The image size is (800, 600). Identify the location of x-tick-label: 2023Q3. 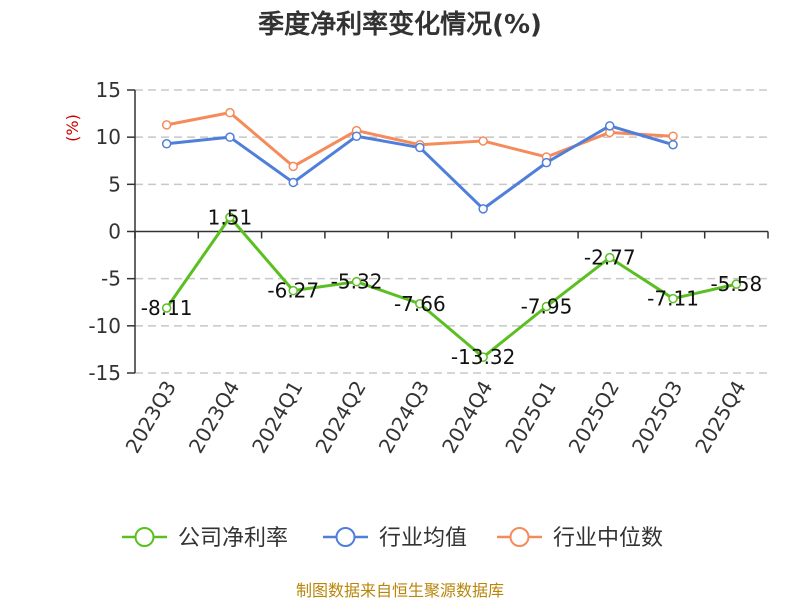
(151, 417).